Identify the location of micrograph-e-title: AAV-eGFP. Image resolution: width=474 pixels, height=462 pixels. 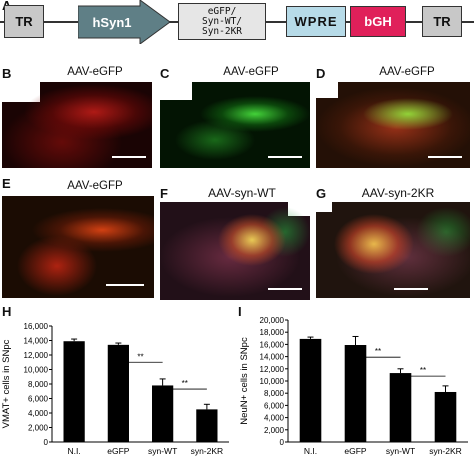
(95, 186).